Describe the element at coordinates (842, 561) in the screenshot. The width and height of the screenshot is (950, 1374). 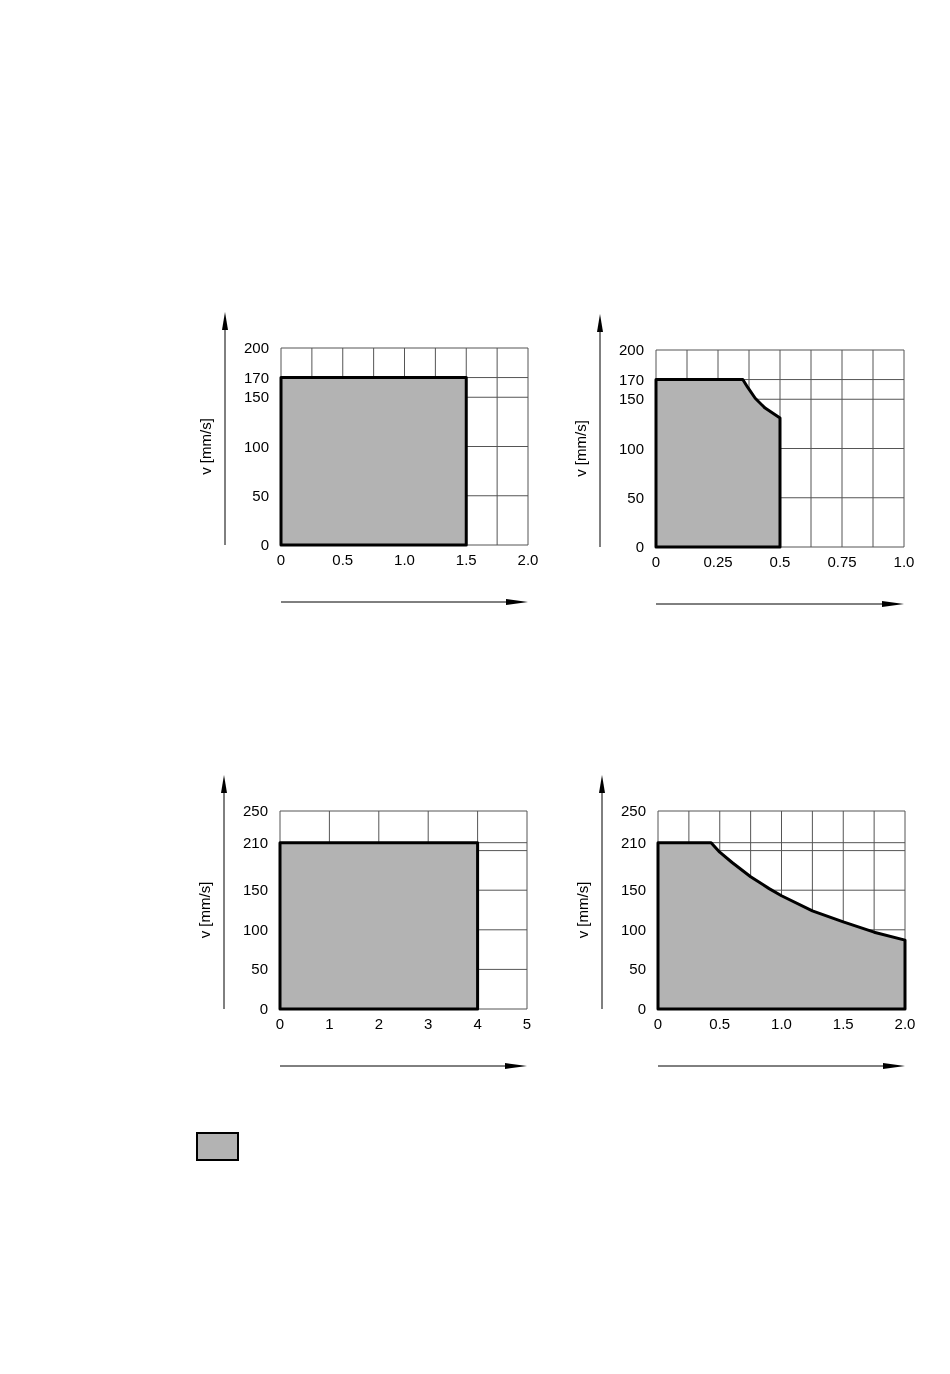
I see `x-tick-label: 0.75` at that location.